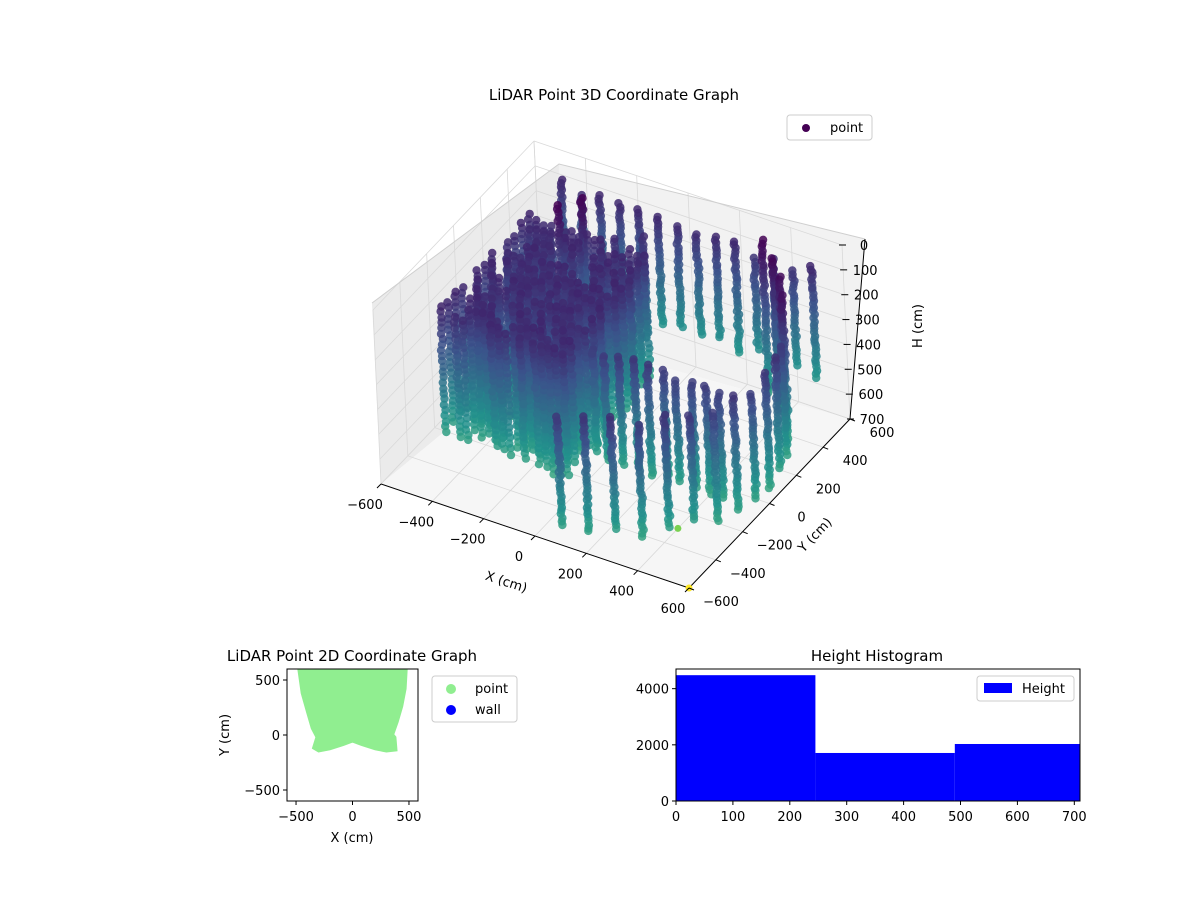  Describe the element at coordinates (614, 95) in the screenshot. I see `chart-3d-title: LiDAR Point 3D Coordinate Graph` at that location.